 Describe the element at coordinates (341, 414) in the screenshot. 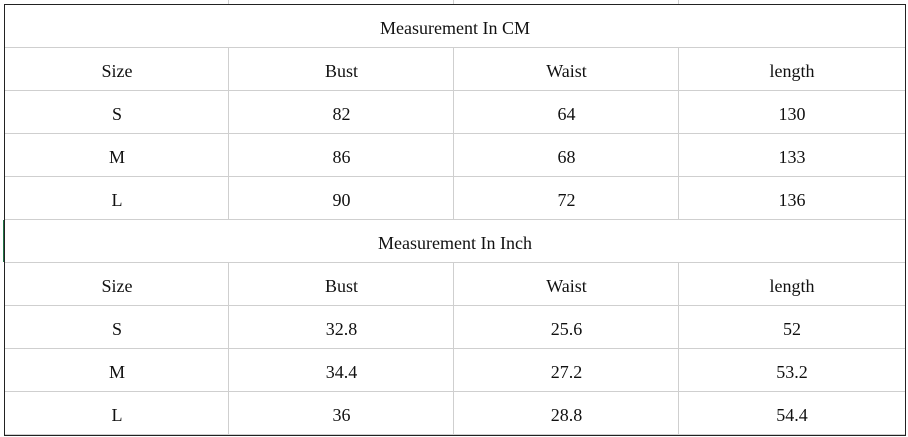

I see `table-cell: 36` at that location.